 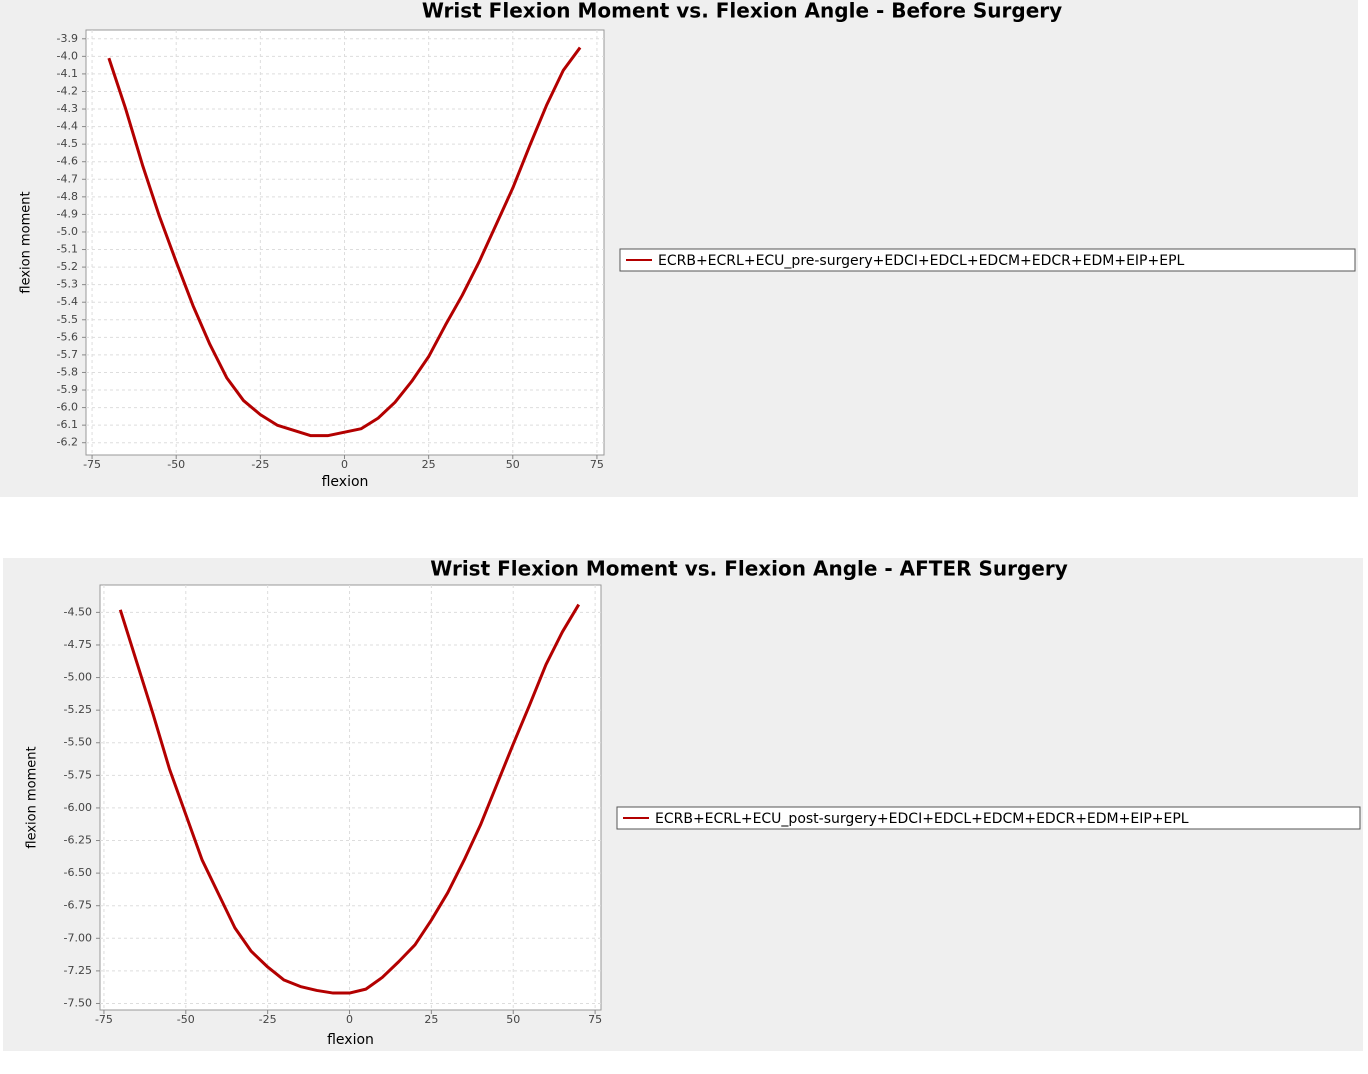 I want to click on y-tick-label: -5.6, so click(x=67, y=336).